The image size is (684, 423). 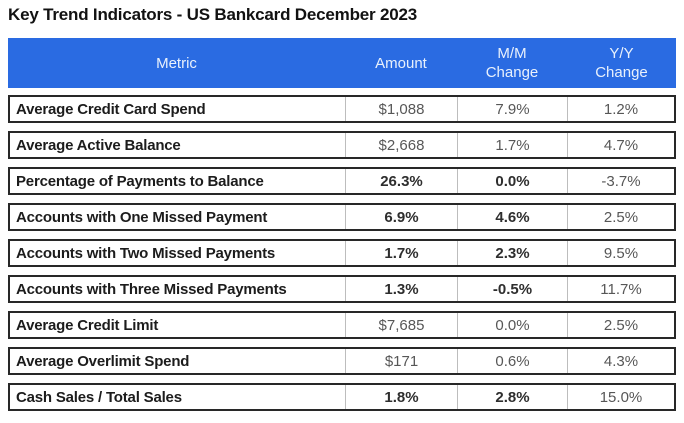 I want to click on metric-cell: Average Active Balance, so click(x=98, y=145).